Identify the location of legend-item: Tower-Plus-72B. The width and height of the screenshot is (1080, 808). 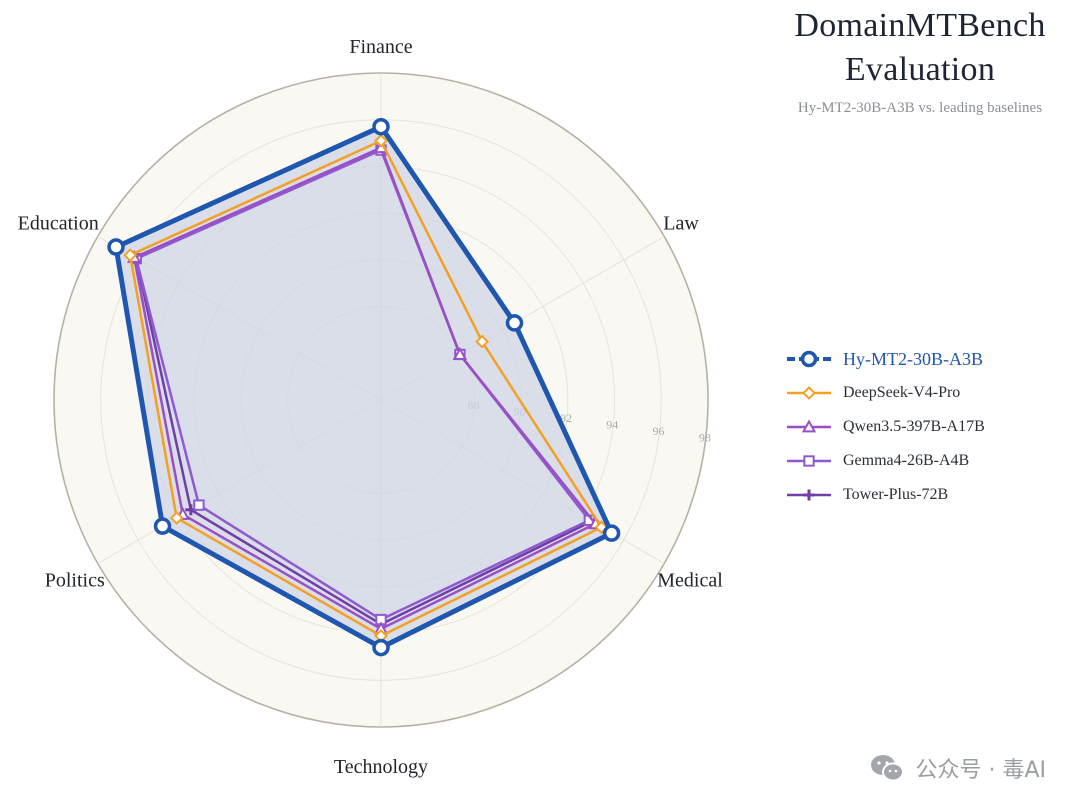
(925, 495).